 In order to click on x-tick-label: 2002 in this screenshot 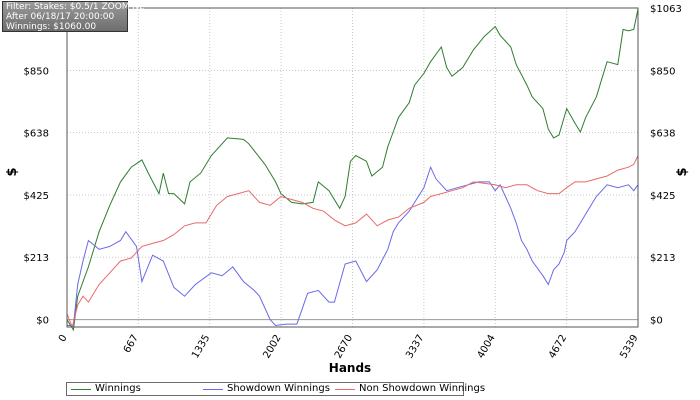, I will do `click(272, 347)`.